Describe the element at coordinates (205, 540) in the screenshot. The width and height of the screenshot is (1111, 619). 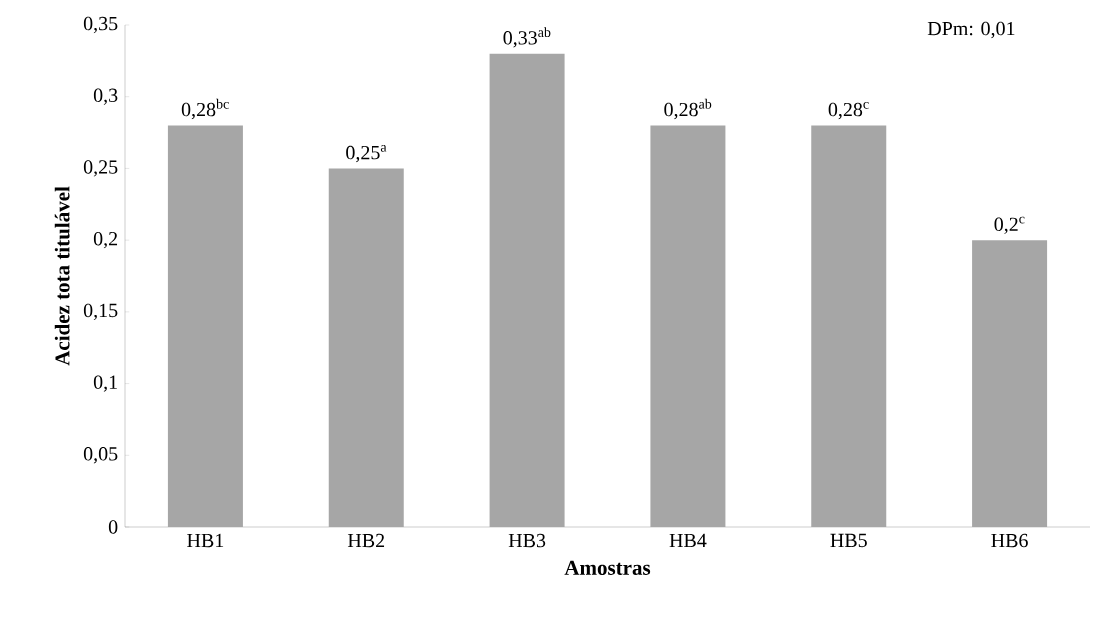
I see `x-tick-label: HB1` at that location.